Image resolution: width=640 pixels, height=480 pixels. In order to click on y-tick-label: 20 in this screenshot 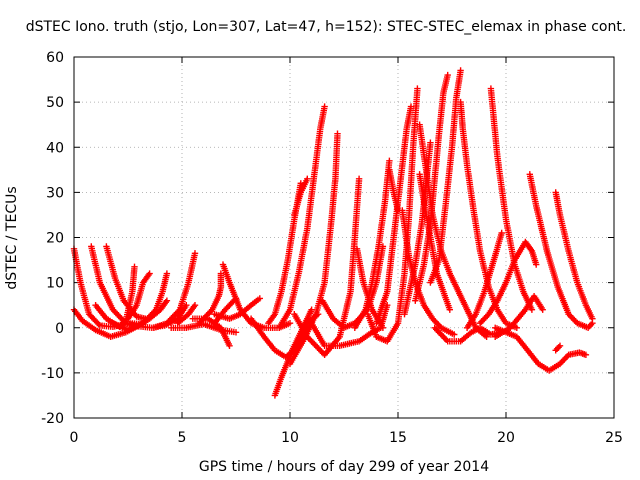, I will do `click(55, 239)`.